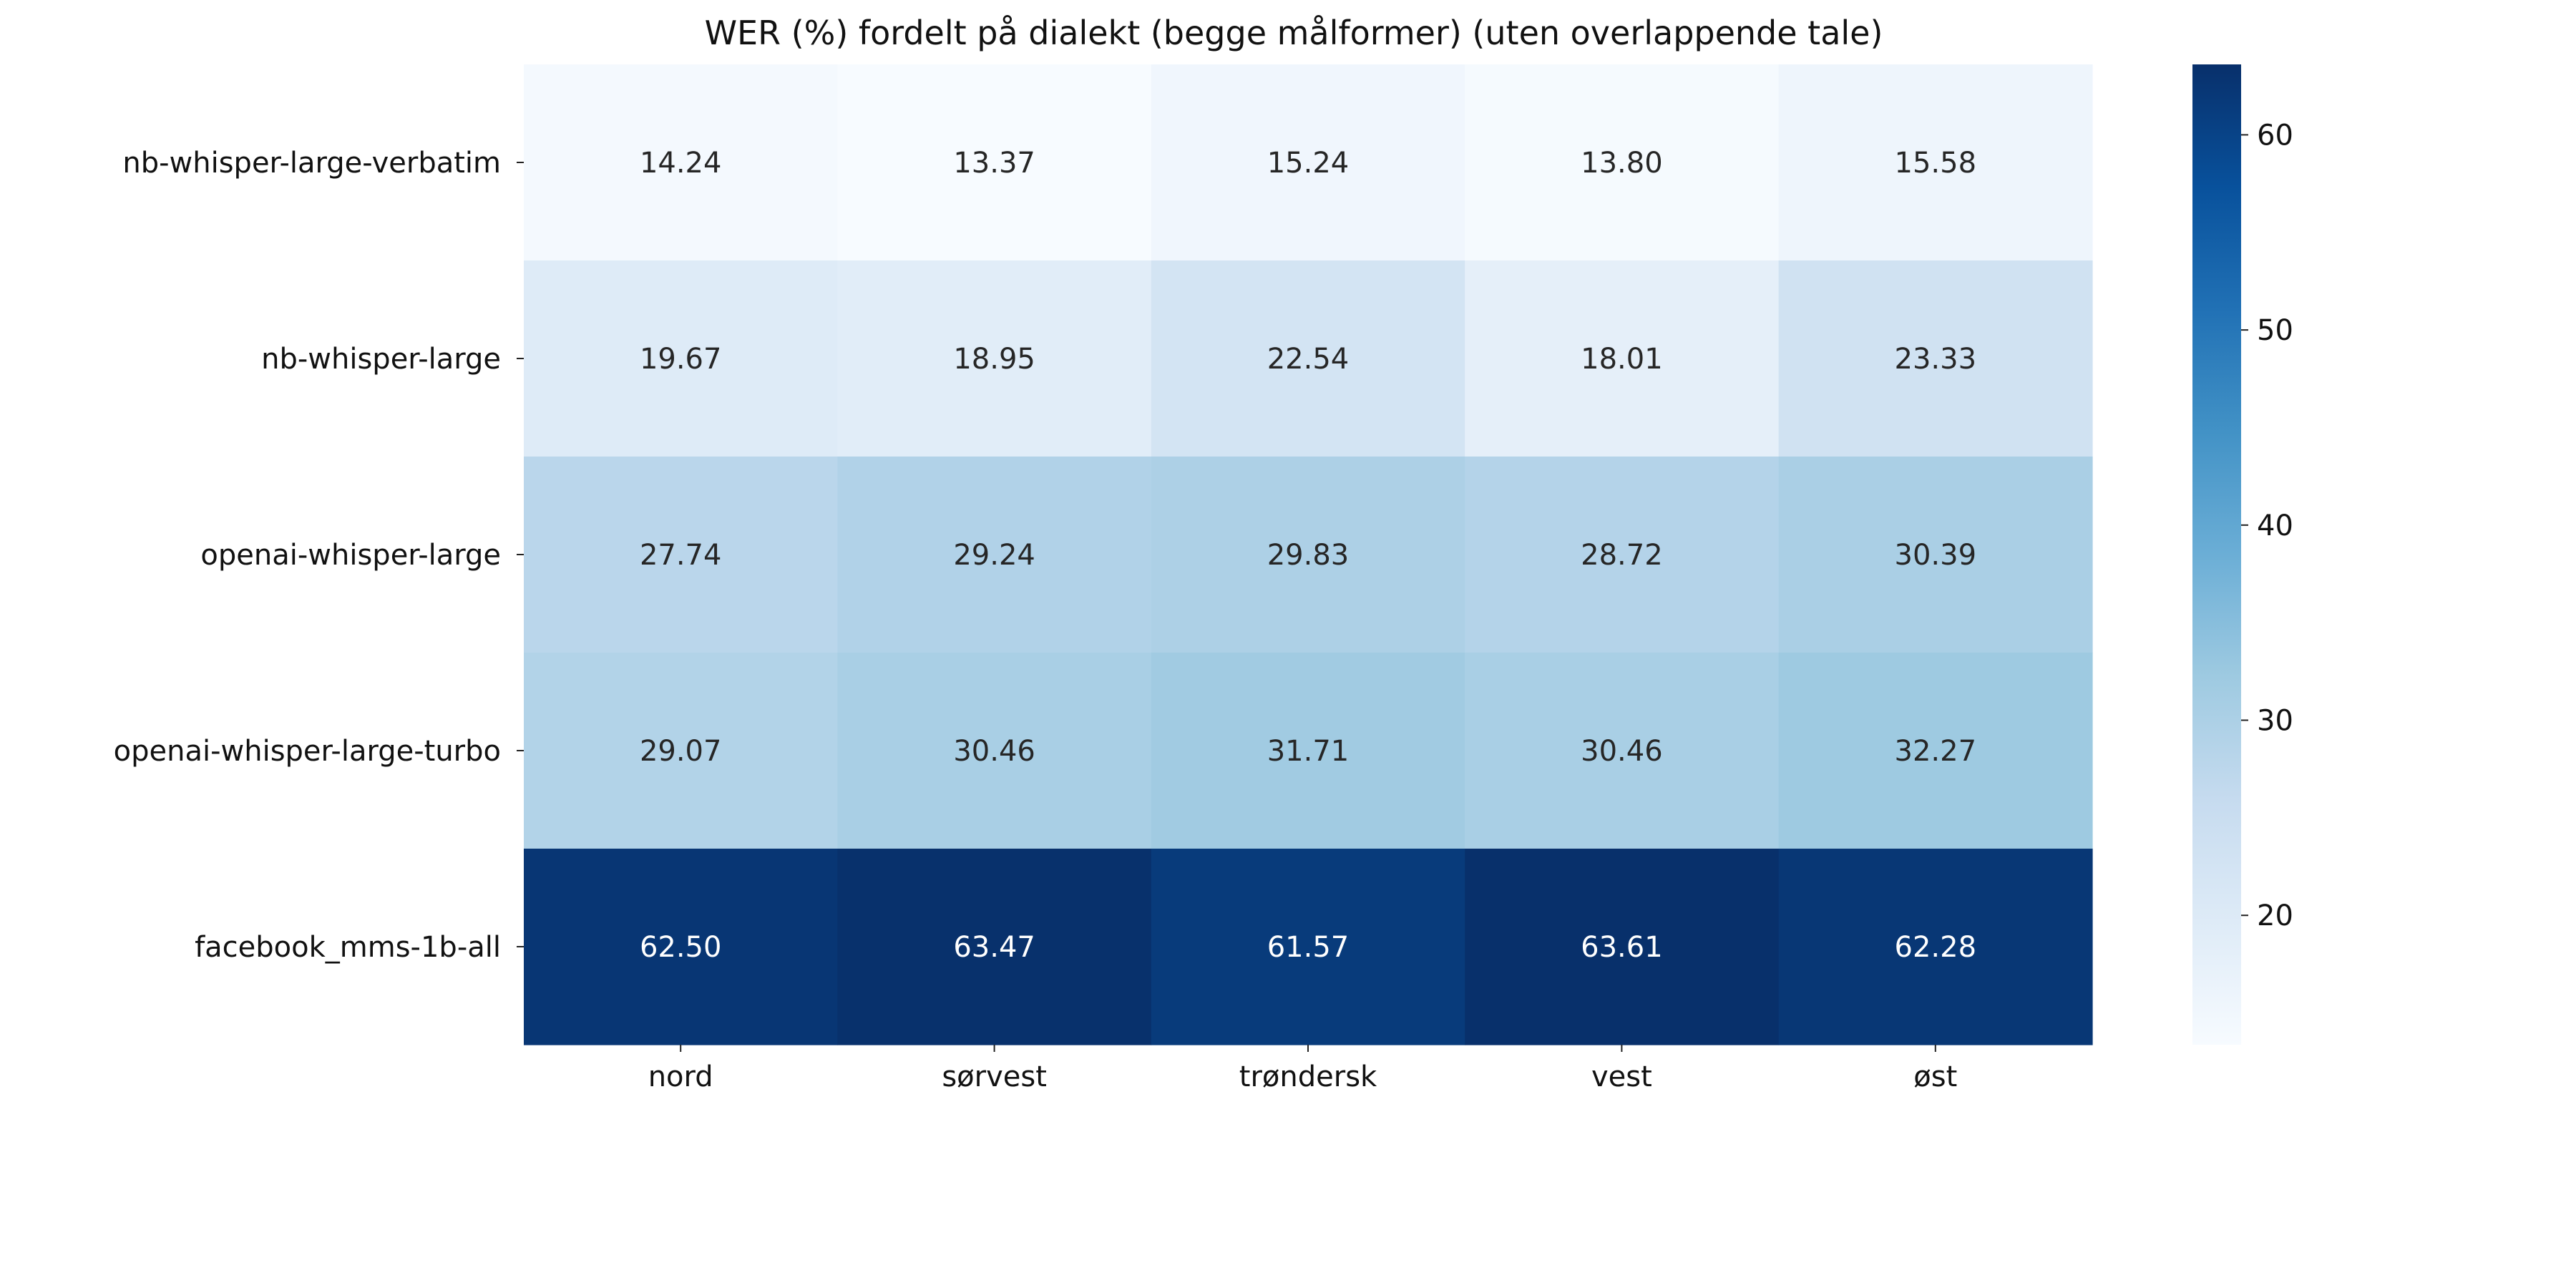 This screenshot has height=1288, width=2576. I want to click on x-tick-label: nord, so click(680, 1076).